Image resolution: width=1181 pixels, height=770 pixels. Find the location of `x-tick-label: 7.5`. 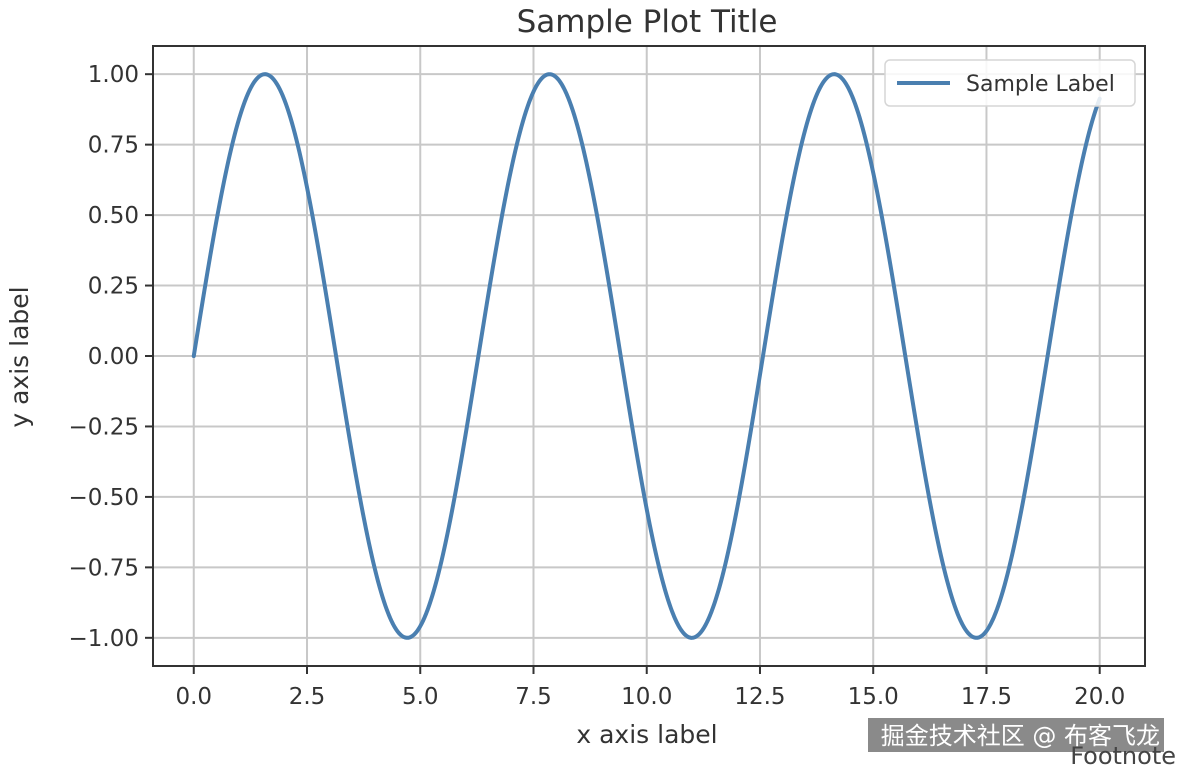

x-tick-label: 7.5 is located at coordinates (533, 697).